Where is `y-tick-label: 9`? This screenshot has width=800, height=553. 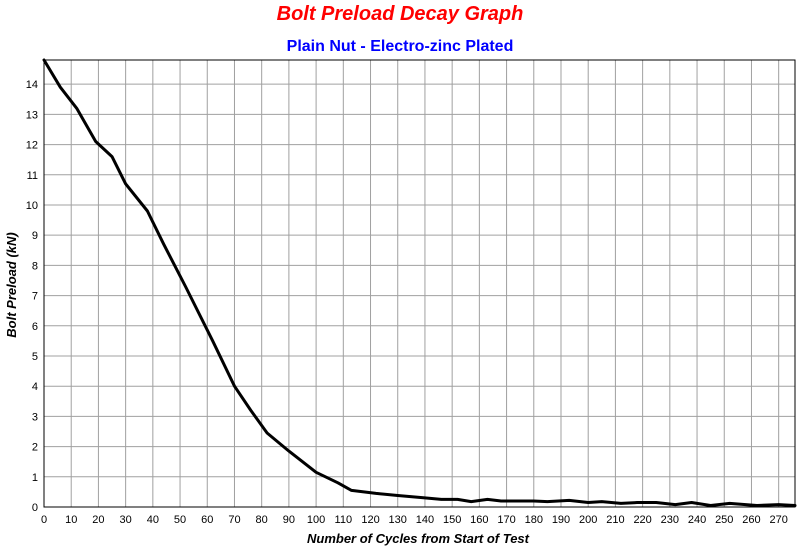
y-tick-label: 9 is located at coordinates (35, 236).